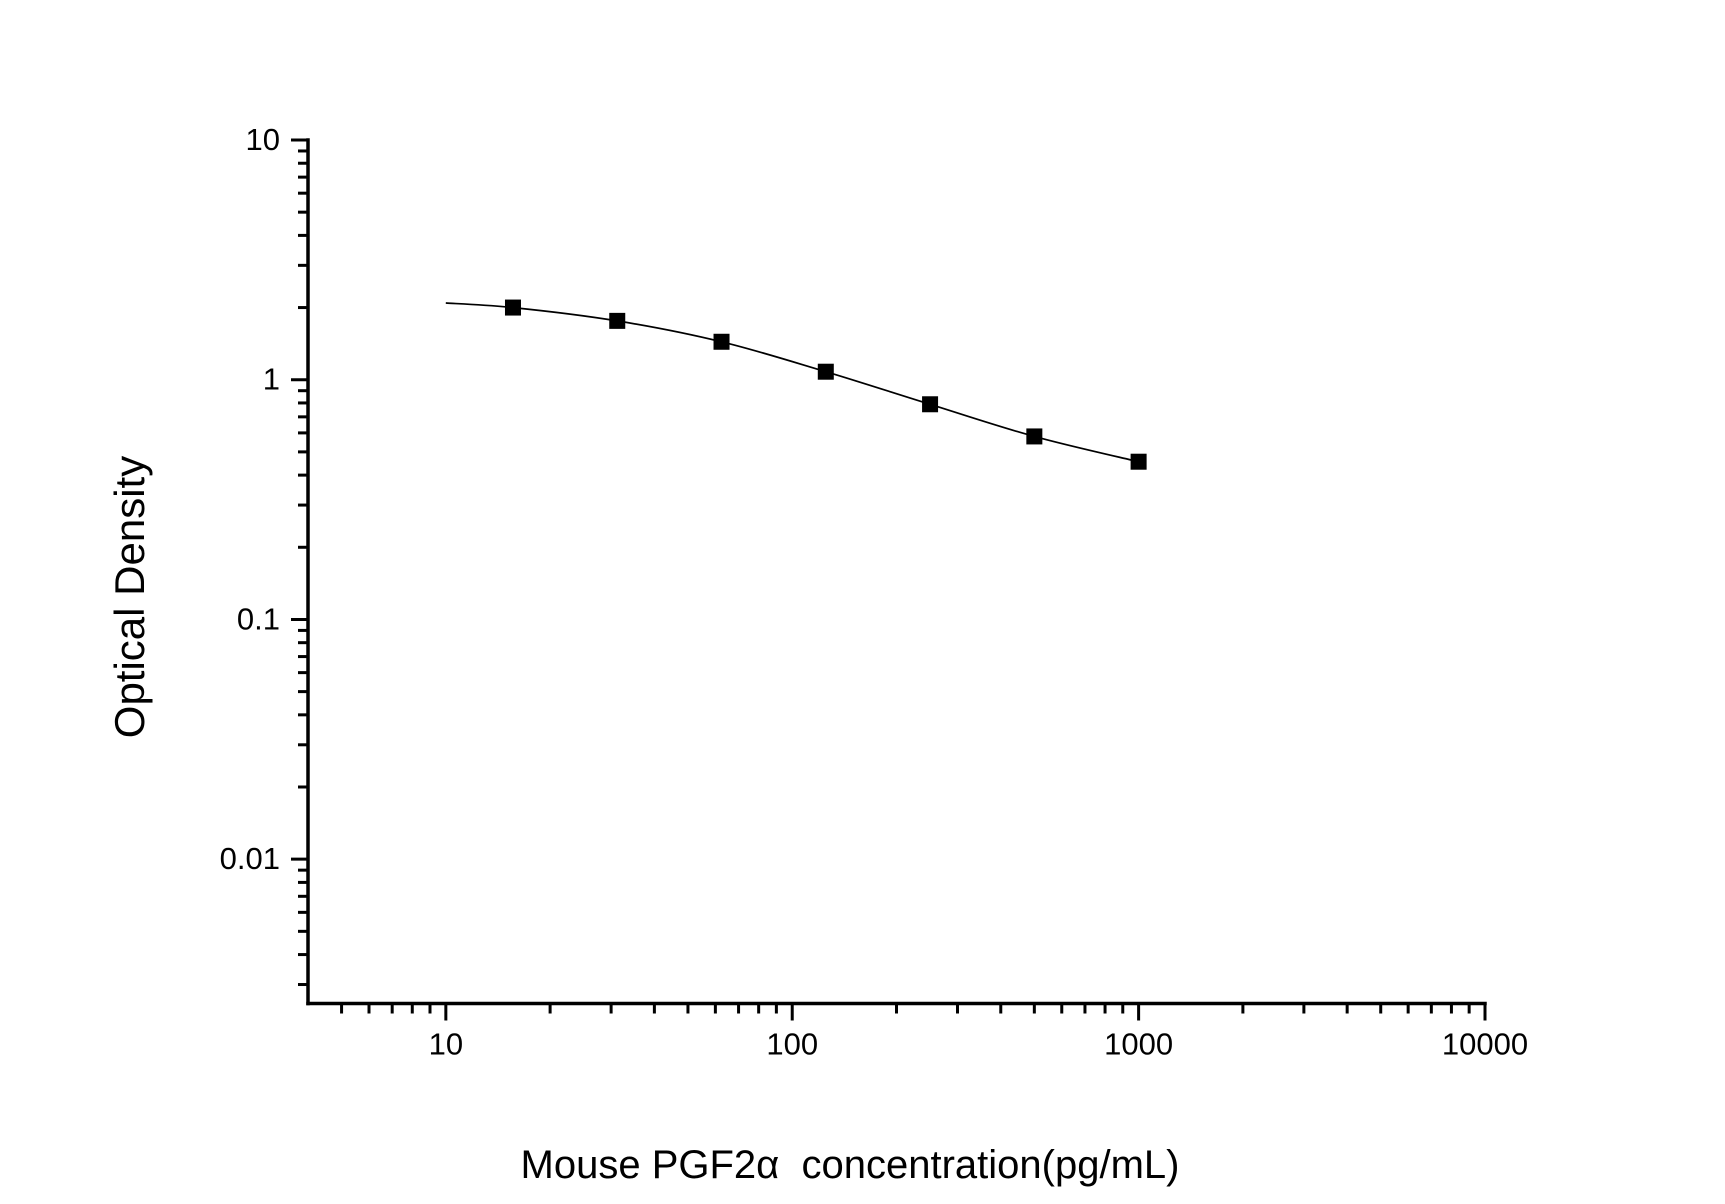  What do you see at coordinates (250, 858) in the screenshot?
I see `y-tick-label: 0.01` at bounding box center [250, 858].